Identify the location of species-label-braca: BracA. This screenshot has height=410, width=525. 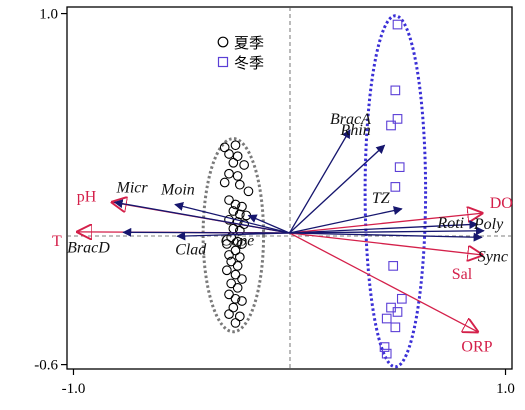
(350, 119).